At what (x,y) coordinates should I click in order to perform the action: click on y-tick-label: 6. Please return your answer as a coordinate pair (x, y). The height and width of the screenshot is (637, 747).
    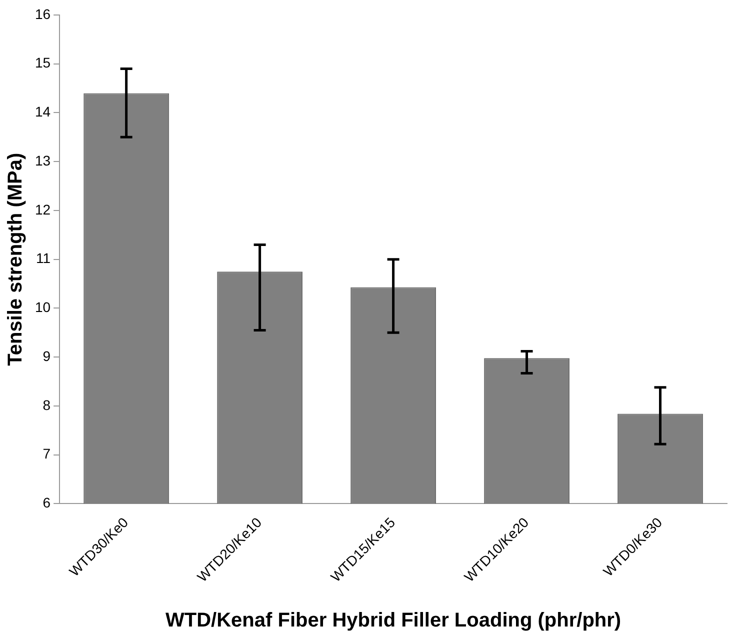
    Looking at the image, I should click on (46, 502).